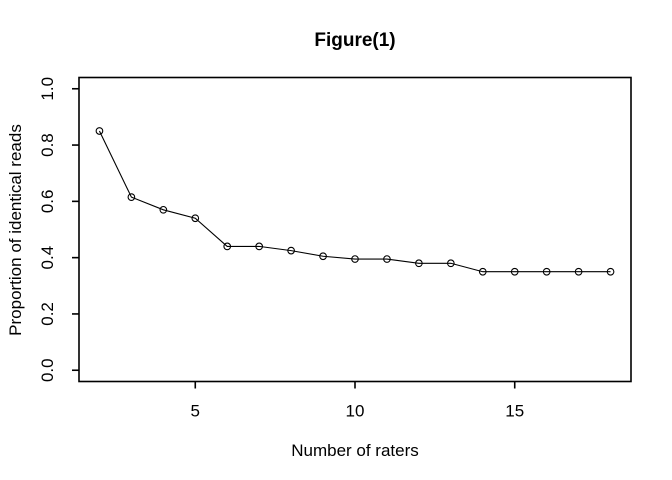  I want to click on x-axis-title: Number of raters, so click(355, 450).